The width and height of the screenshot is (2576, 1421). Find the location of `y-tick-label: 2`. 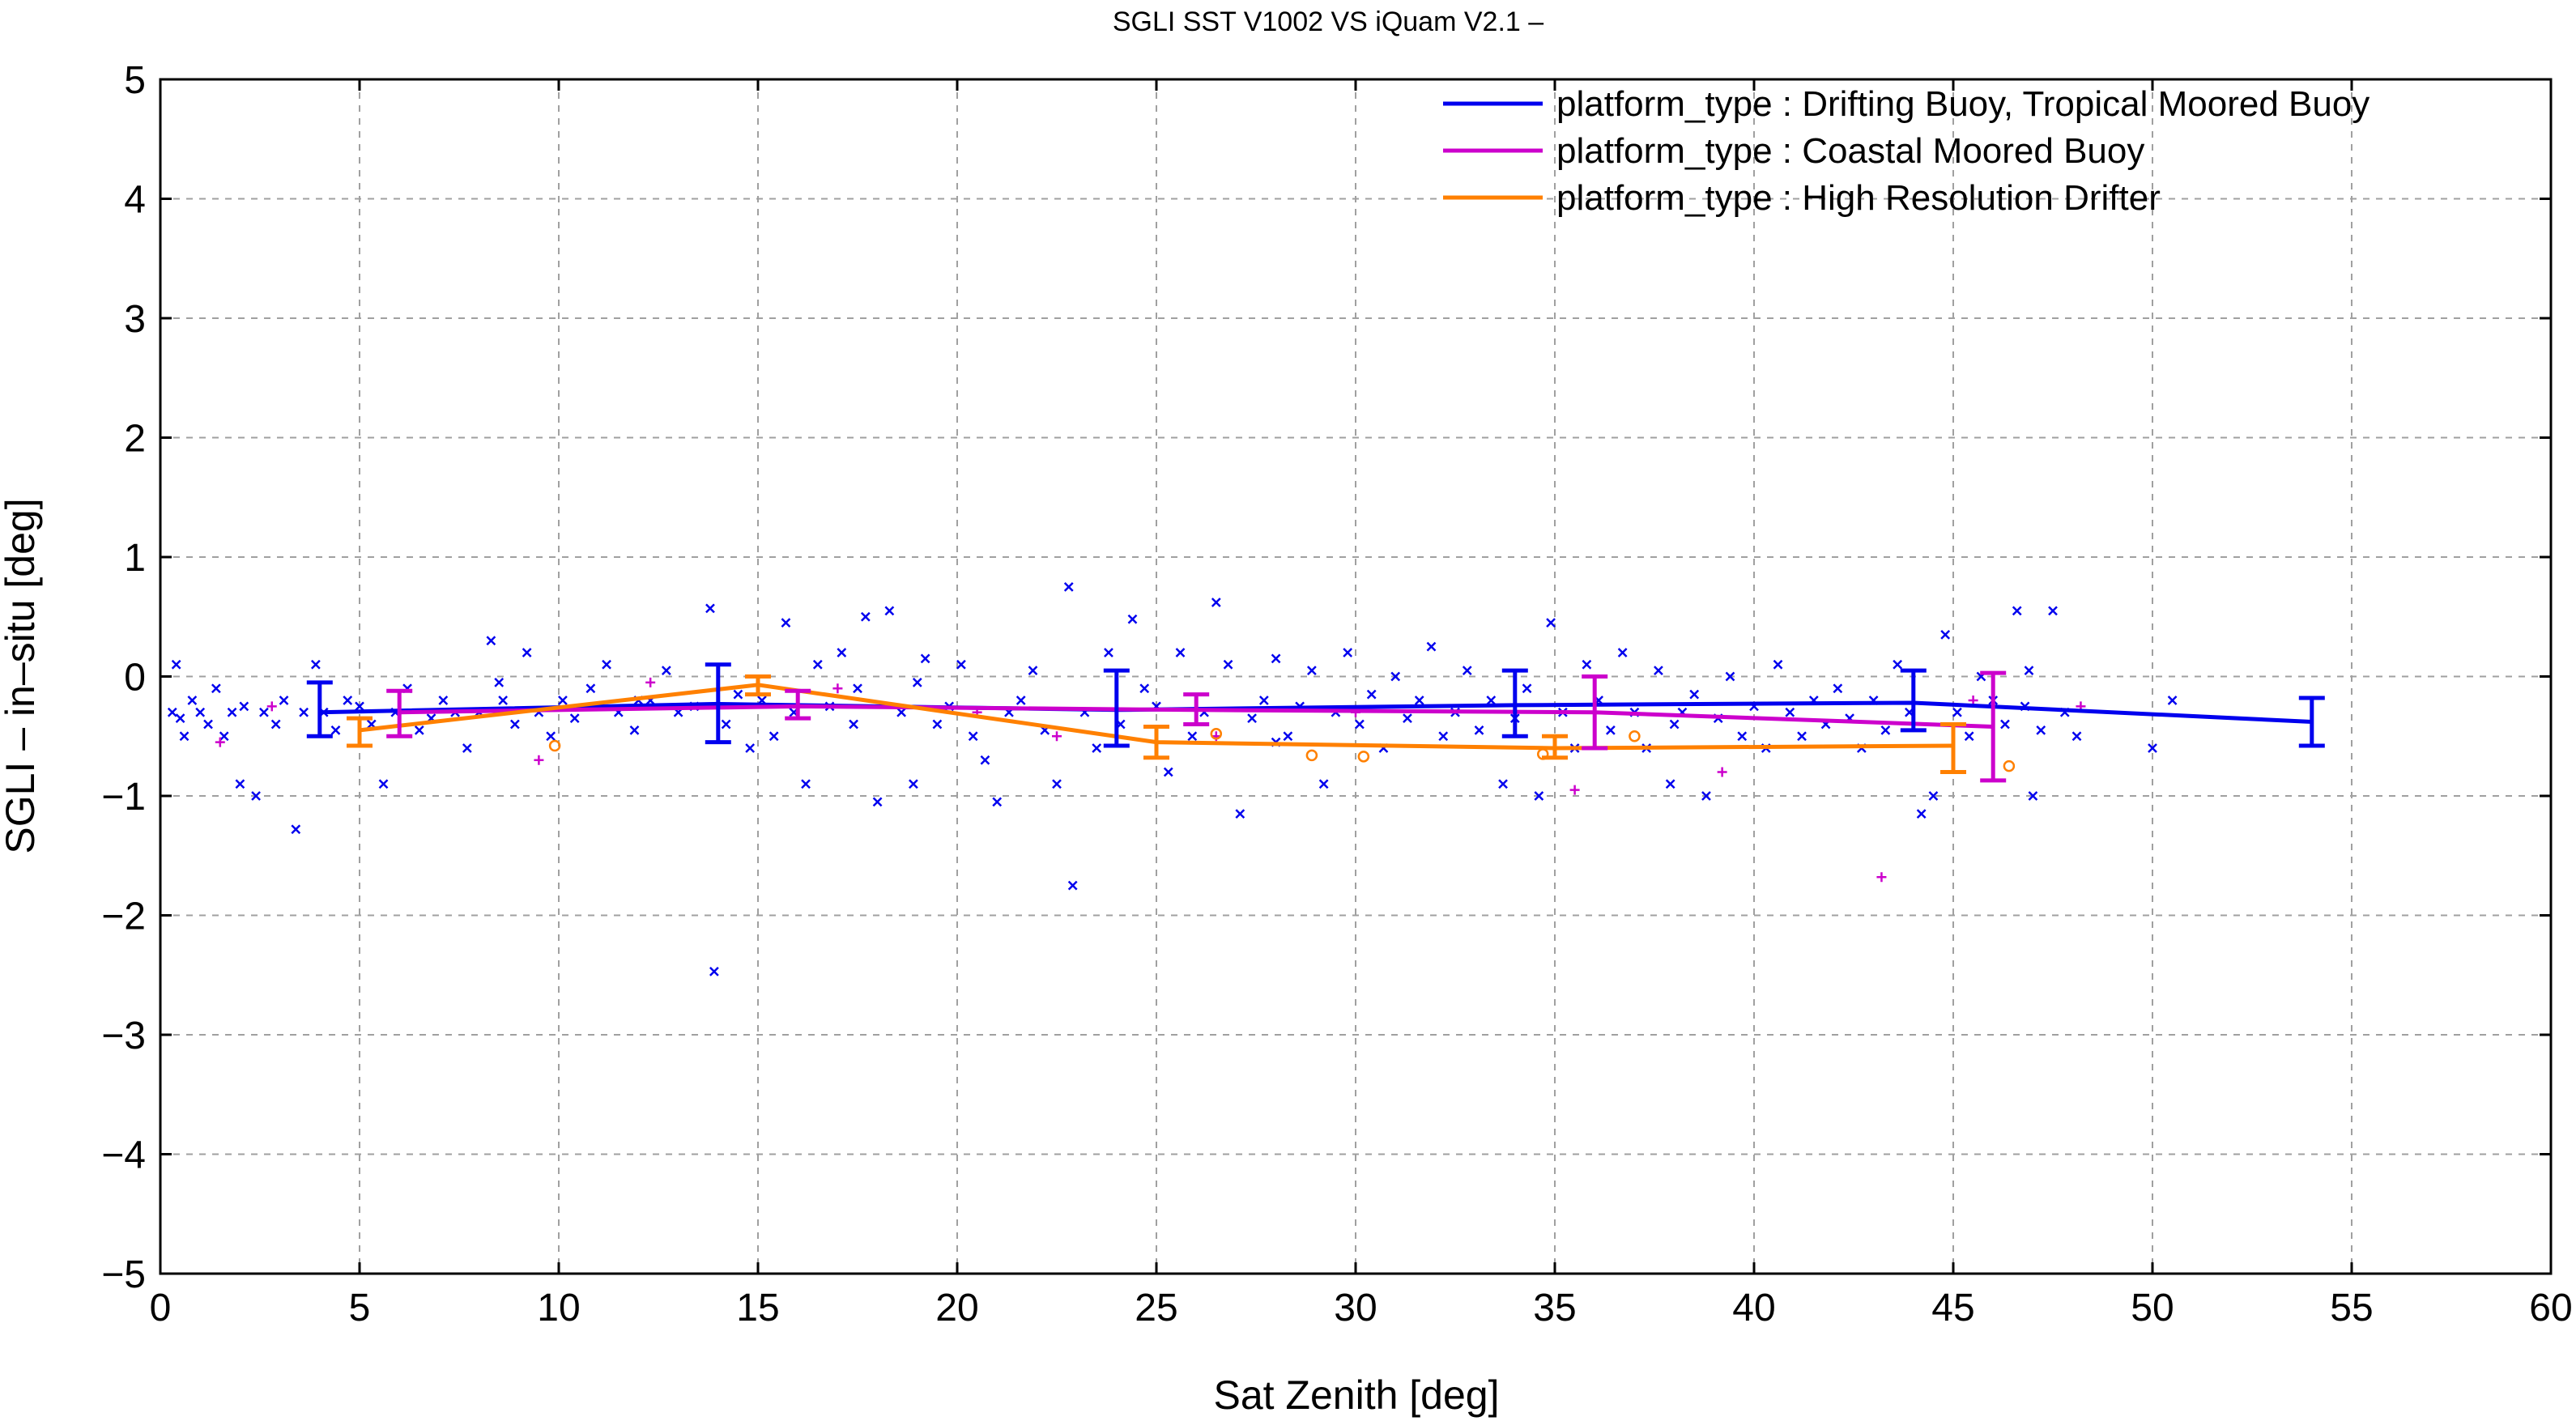

y-tick-label: 2 is located at coordinates (135, 439).